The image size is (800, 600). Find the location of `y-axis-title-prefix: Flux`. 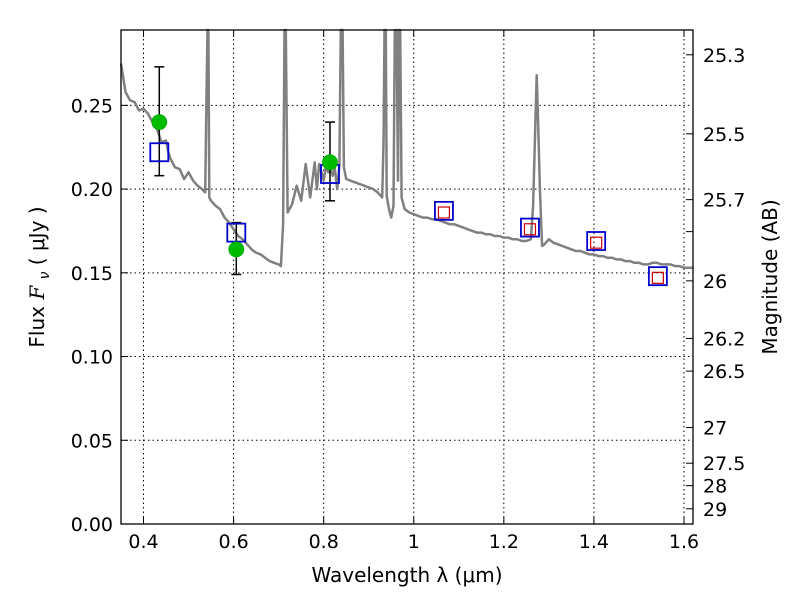

y-axis-title-prefix: Flux is located at coordinates (37, 324).